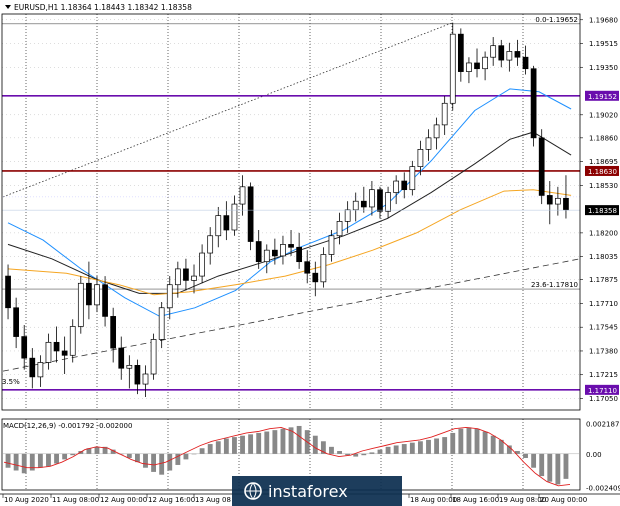  What do you see at coordinates (602, 211) in the screenshot?
I see `current-price-label: 1.18358` at bounding box center [602, 211].